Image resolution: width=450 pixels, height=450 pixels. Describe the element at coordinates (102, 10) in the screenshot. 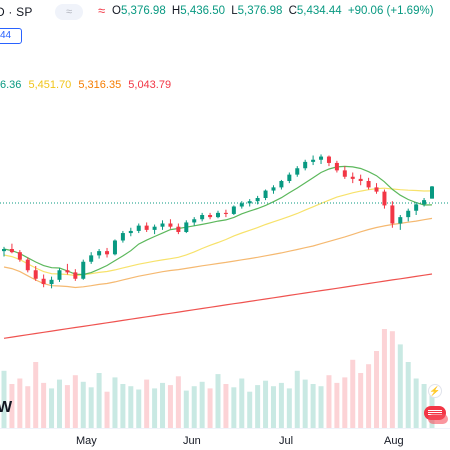

I see `wave-icon: ≈` at that location.